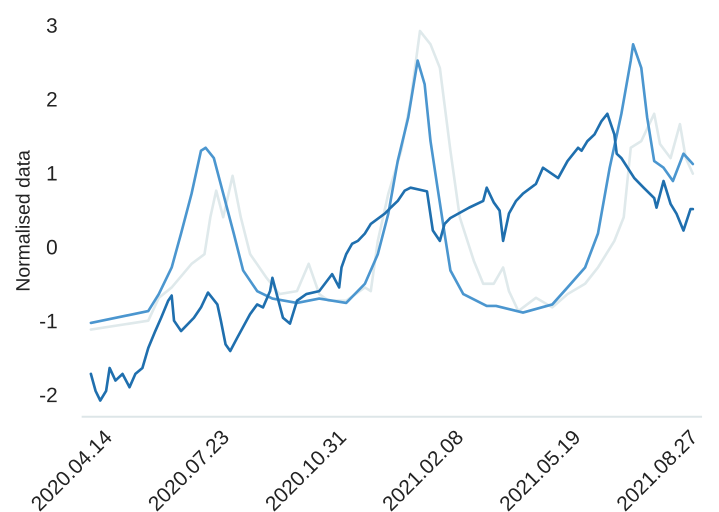 Image resolution: width=719 pixels, height=512 pixels. Describe the element at coordinates (22, 220) in the screenshot. I see `y-axis-title: Normalised data` at that location.